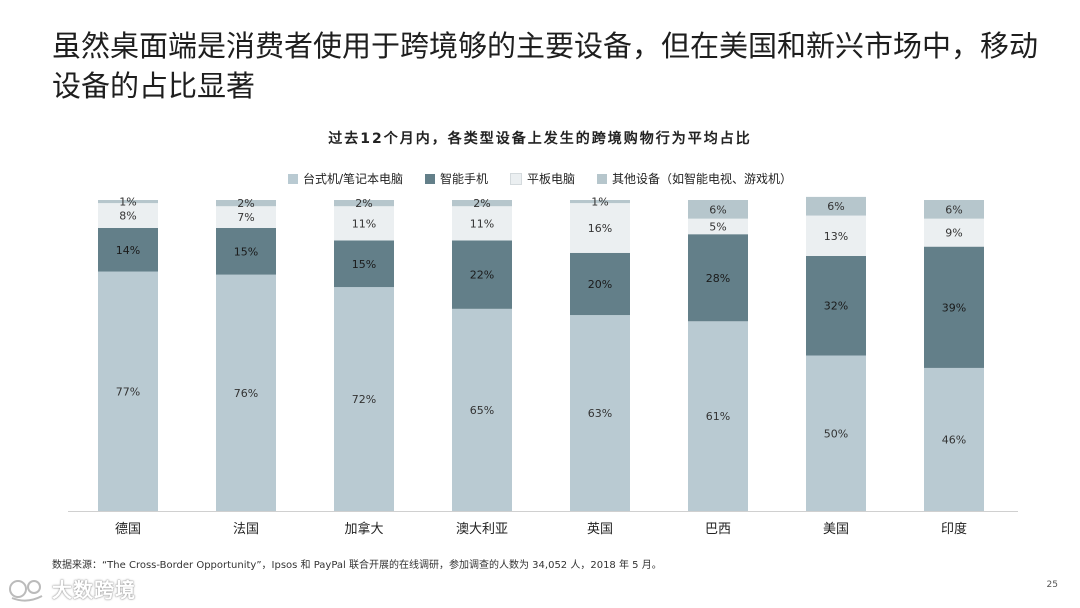 Image resolution: width=1080 pixels, height=608 pixels. I want to click on page-number: 25, so click(1052, 585).